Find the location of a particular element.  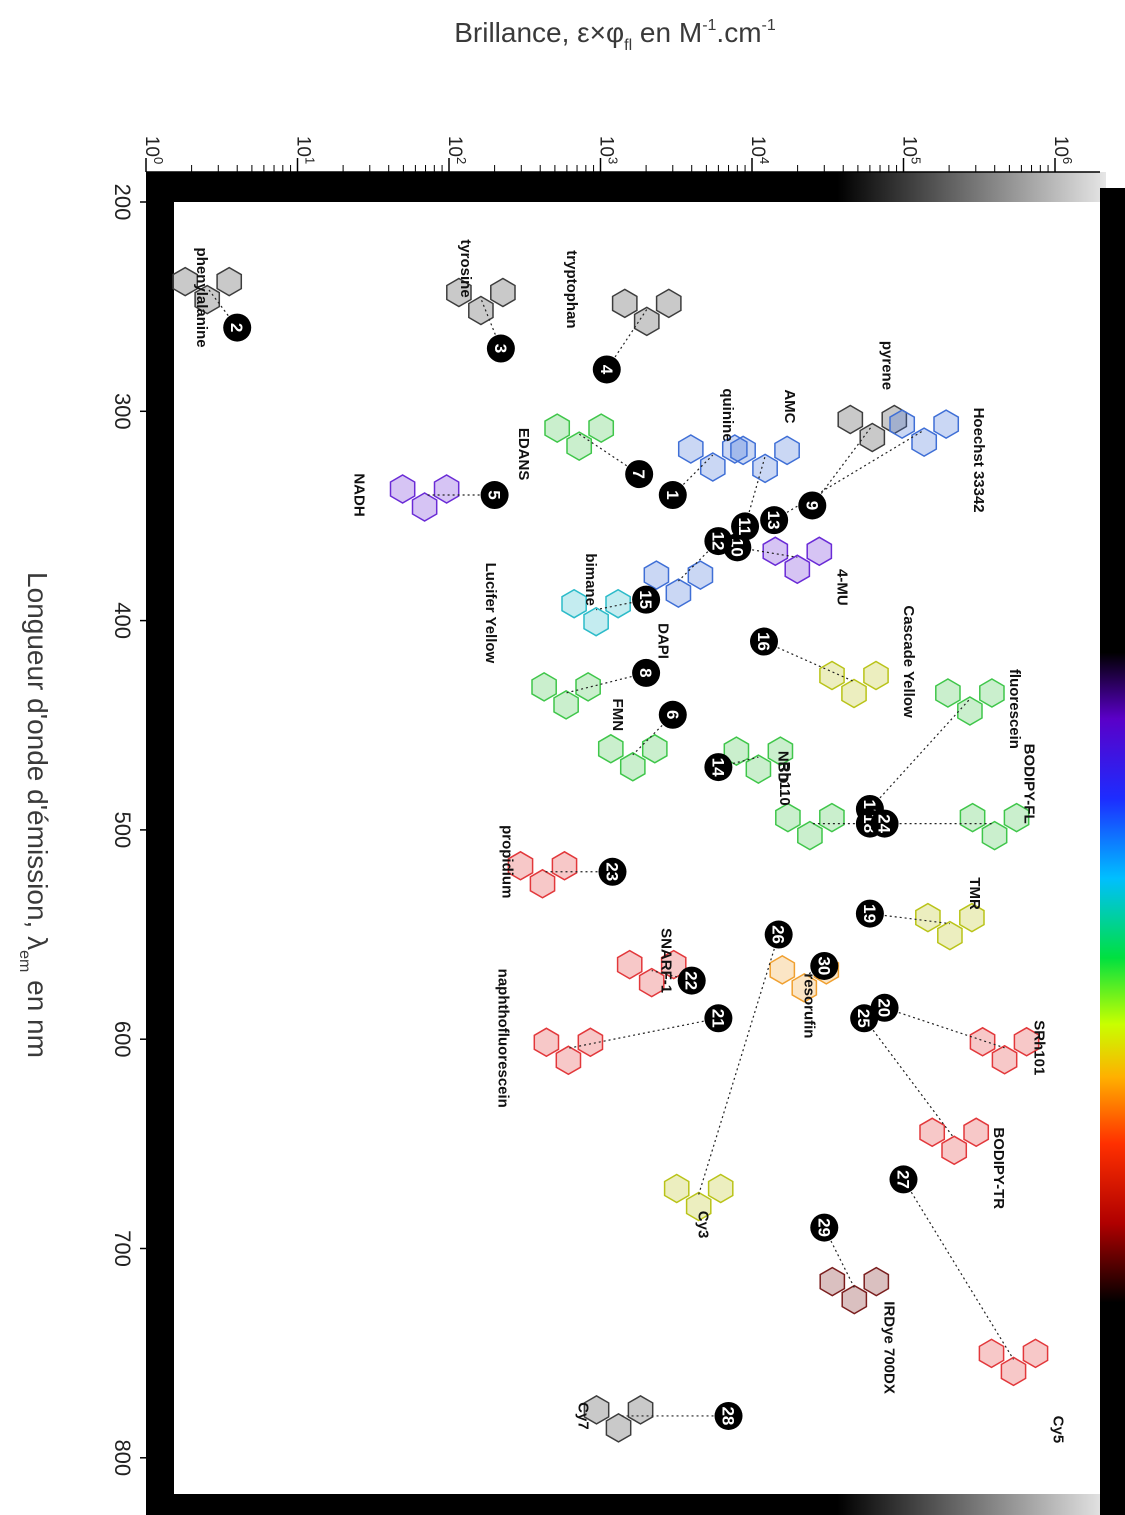

x-tick-label: 10⁰ is located at coordinates (153, 150).